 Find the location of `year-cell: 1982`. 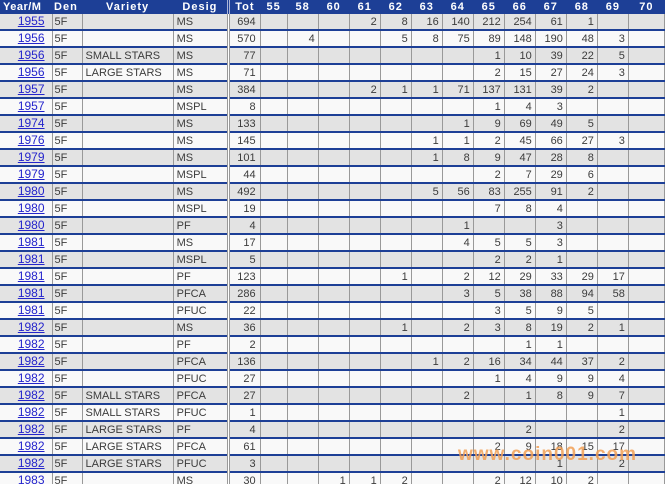

year-cell: 1982 is located at coordinates (26, 464).